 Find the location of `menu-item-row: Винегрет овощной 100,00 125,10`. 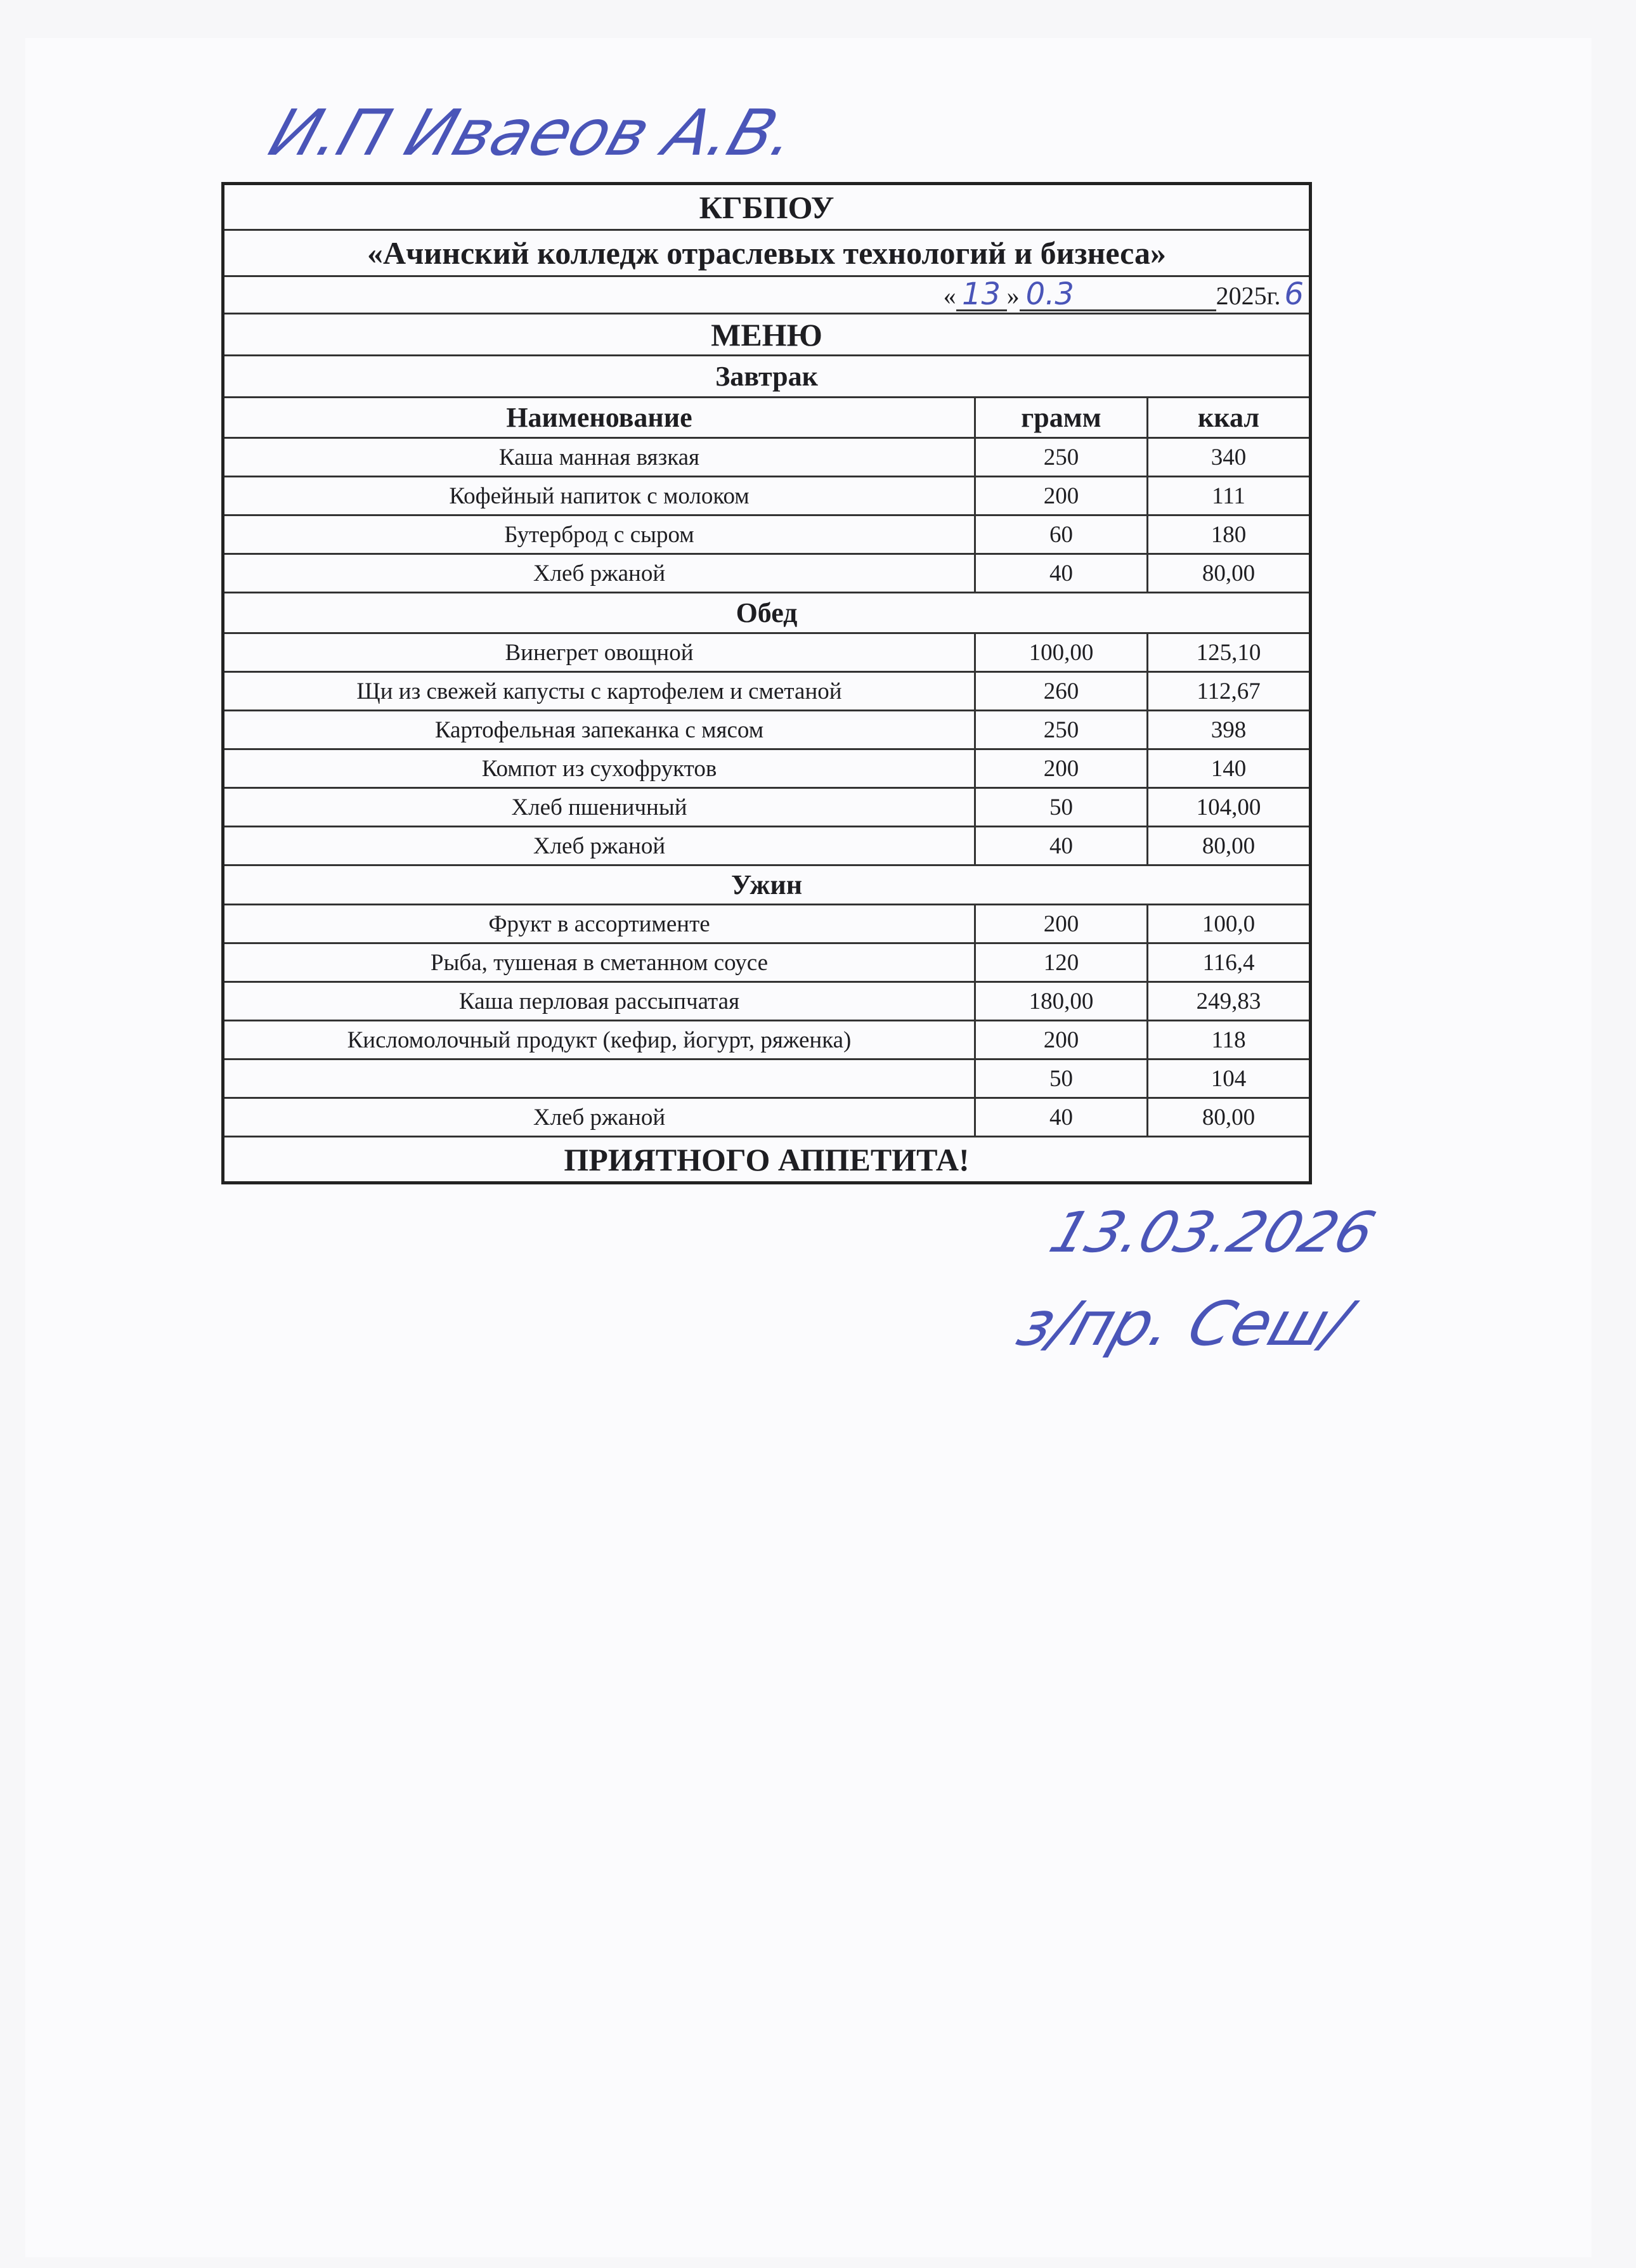

menu-item-row: Винегрет овощной 100,00 125,10 is located at coordinates (767, 652).